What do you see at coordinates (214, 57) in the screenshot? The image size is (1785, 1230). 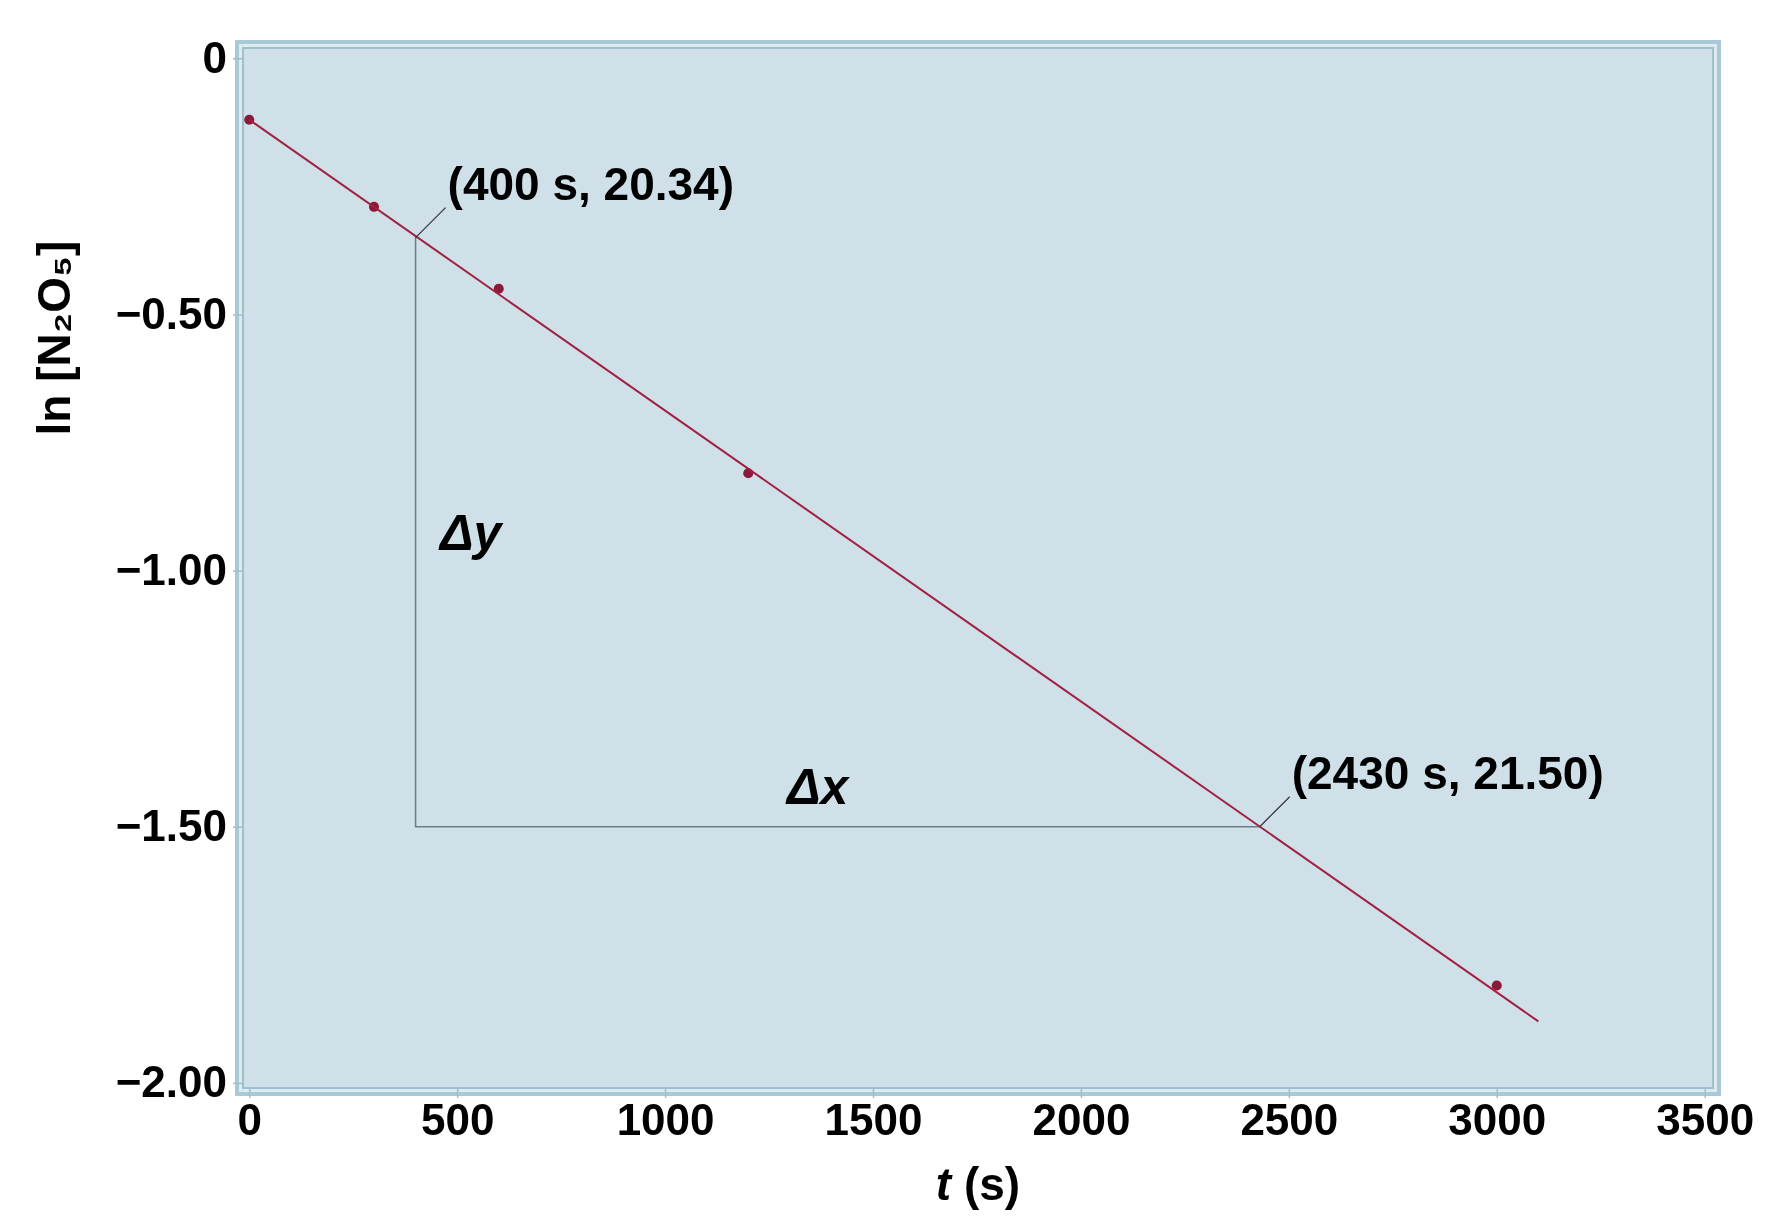 I see `y-tick-label: 0` at bounding box center [214, 57].